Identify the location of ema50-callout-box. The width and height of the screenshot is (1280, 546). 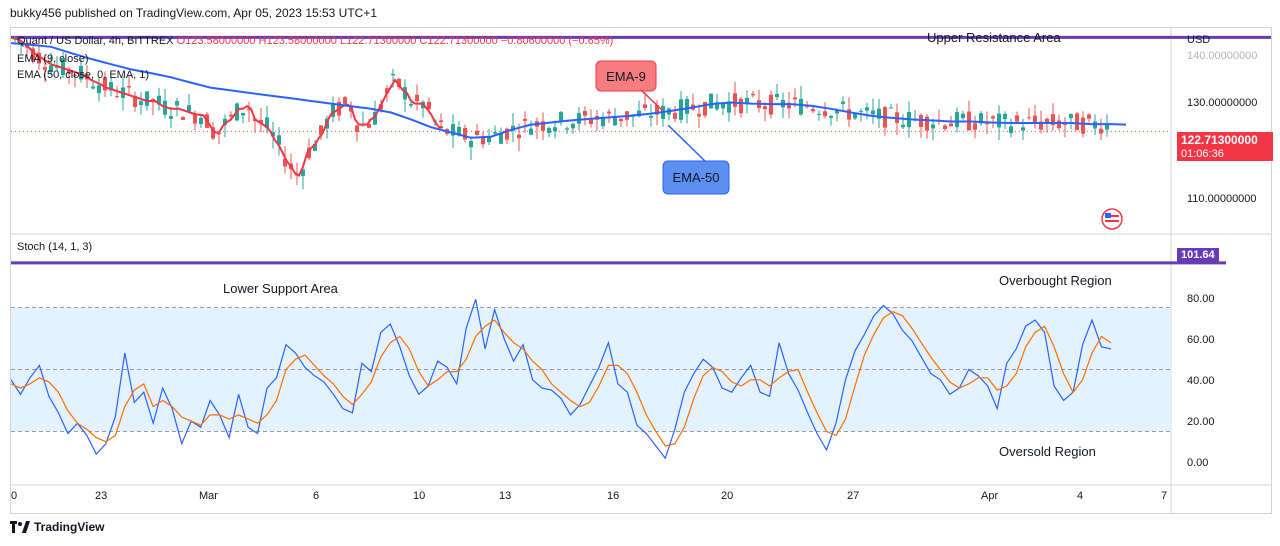
(696, 177).